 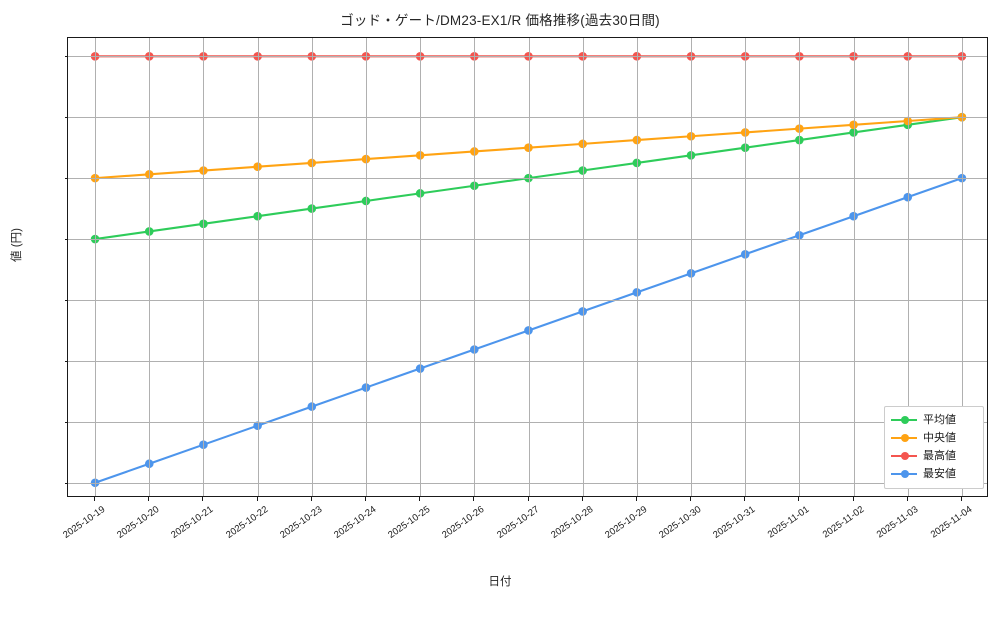 What do you see at coordinates (939, 438) in the screenshot?
I see `legend-label: 中央値` at bounding box center [939, 438].